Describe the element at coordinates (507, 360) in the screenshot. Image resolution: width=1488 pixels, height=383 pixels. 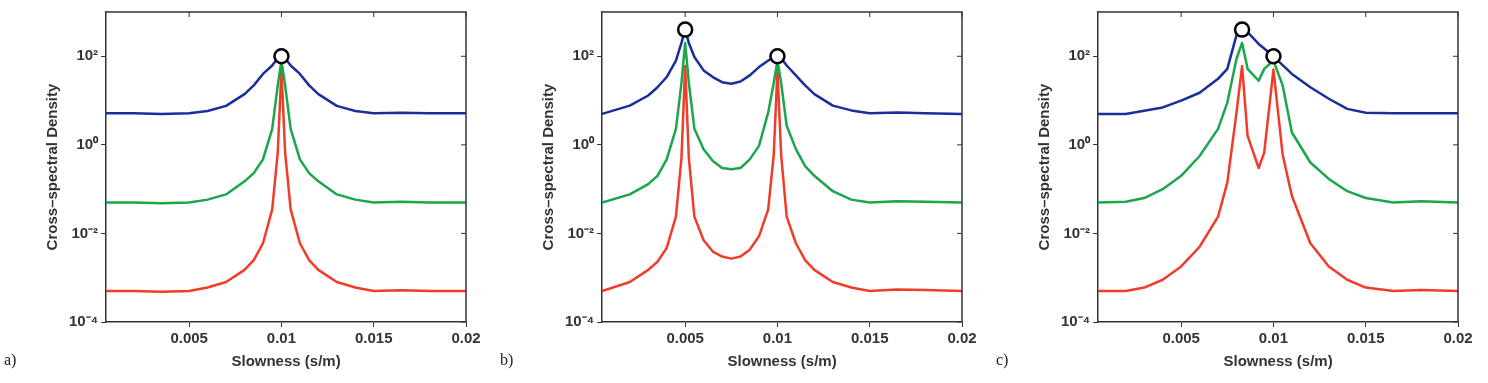
I see `text: b)` at that location.